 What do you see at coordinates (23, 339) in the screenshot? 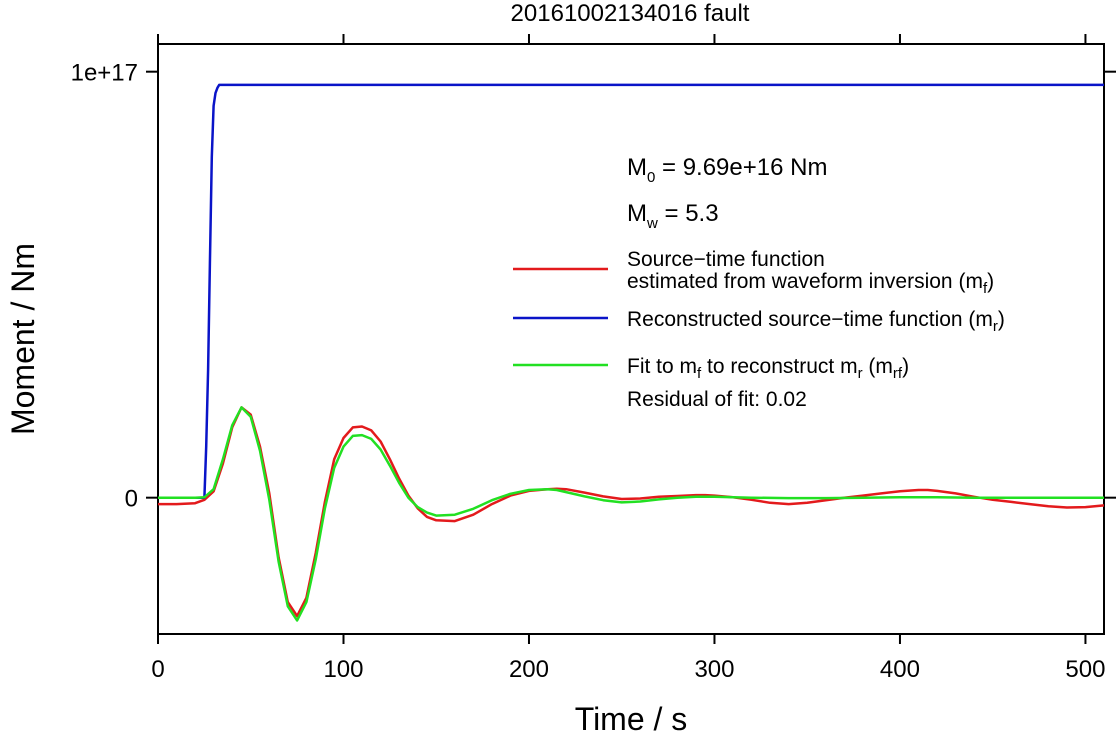
I see `y-axis-label: Moment / Nm` at bounding box center [23, 339].